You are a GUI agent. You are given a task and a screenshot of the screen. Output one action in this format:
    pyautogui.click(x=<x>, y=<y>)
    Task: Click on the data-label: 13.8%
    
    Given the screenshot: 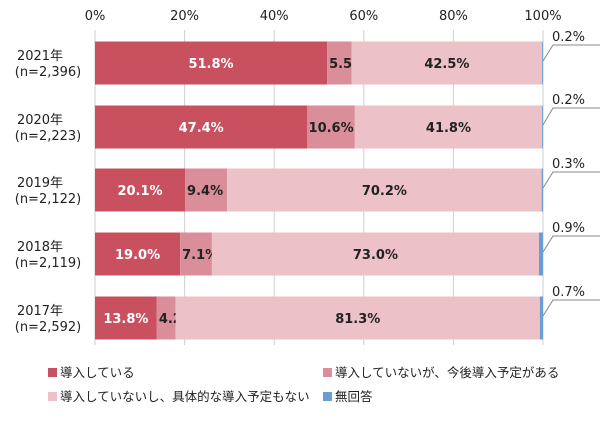 What is the action you would take?
    pyautogui.click(x=125, y=319)
    